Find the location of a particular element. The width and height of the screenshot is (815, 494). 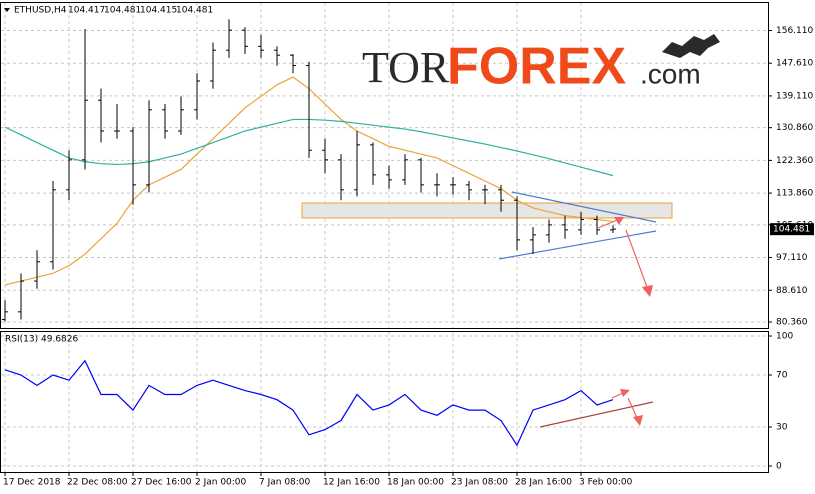

header-icon is located at coordinates (7, 10).